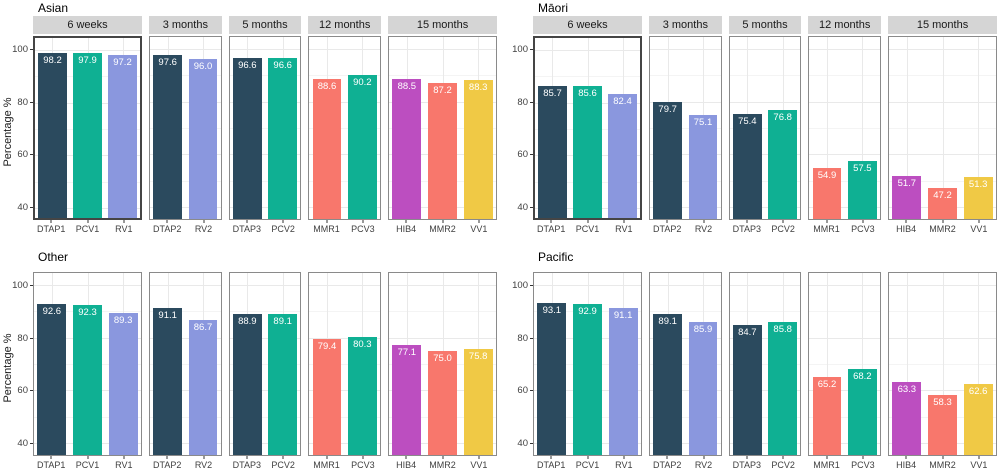 This screenshot has width=1000, height=476. I want to click on bar-value-label: 47.2, so click(942, 196).